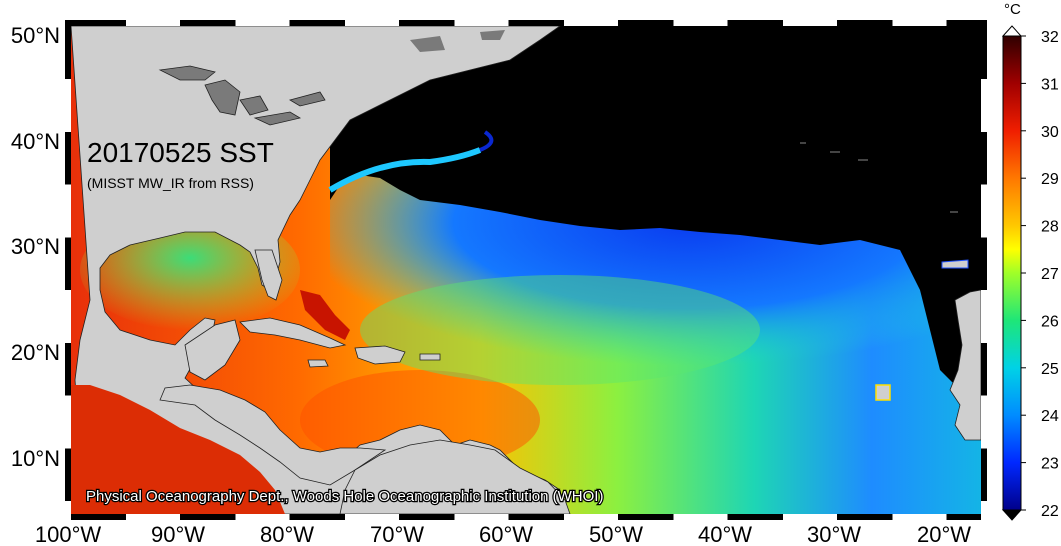 The width and height of the screenshot is (1061, 546). Describe the element at coordinates (1050, 84) in the screenshot. I see `colorbar-tick-label: 31` at that location.